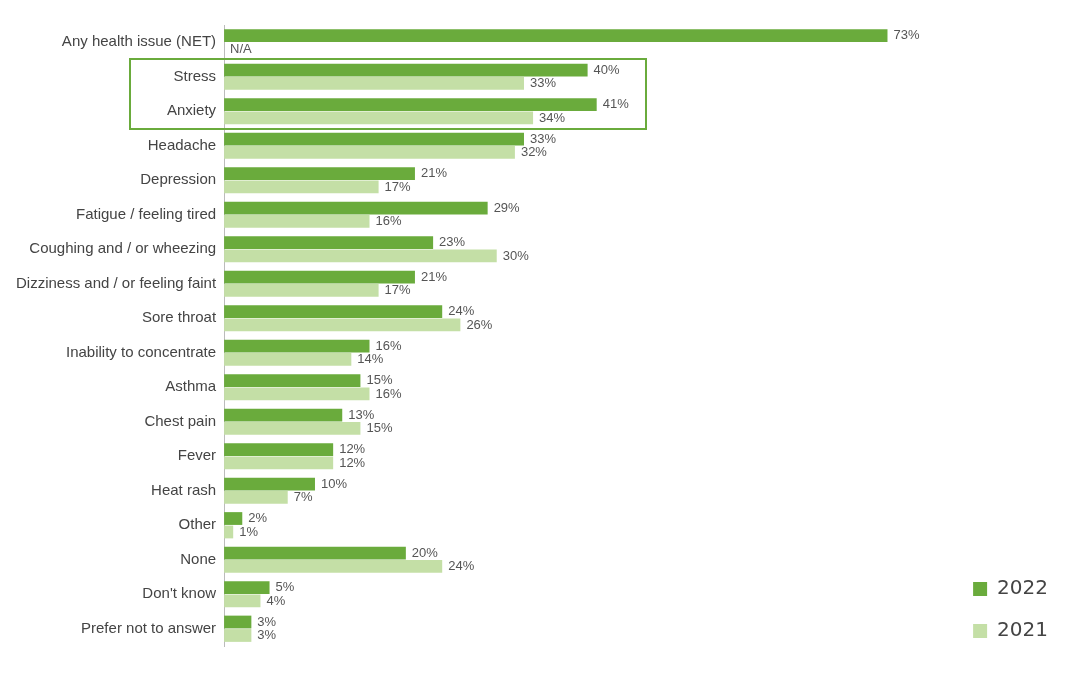 The height and width of the screenshot is (673, 1076). I want to click on legend-label: 2022, so click(1023, 587).